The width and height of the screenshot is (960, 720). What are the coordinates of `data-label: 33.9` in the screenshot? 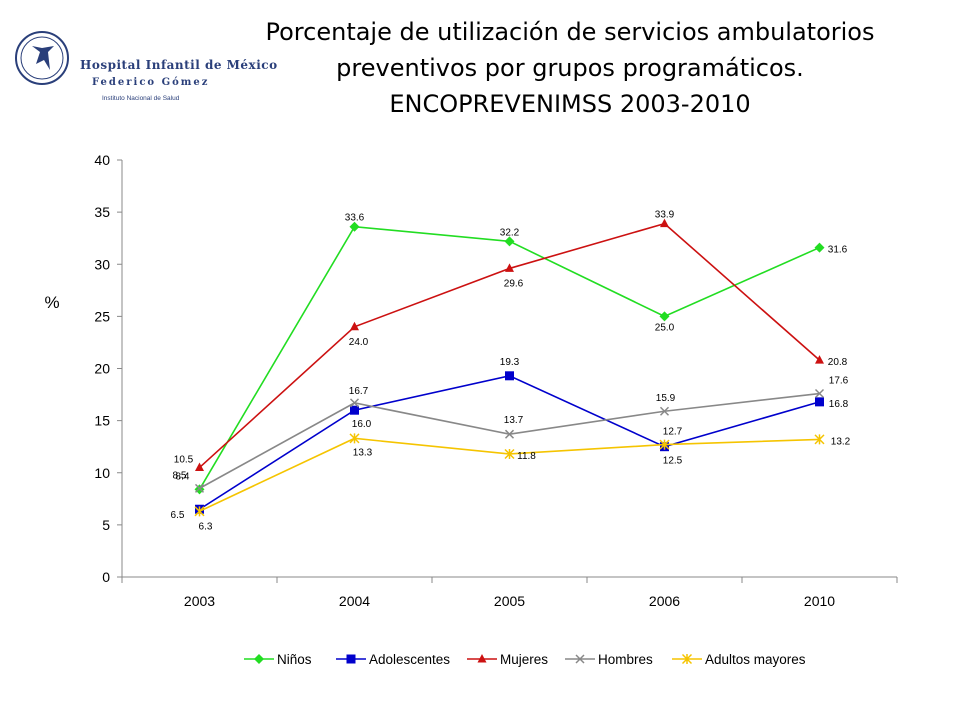 It's located at (665, 215).